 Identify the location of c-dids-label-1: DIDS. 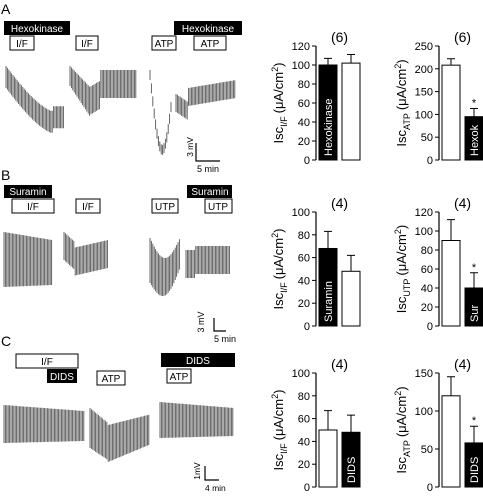
(62, 377).